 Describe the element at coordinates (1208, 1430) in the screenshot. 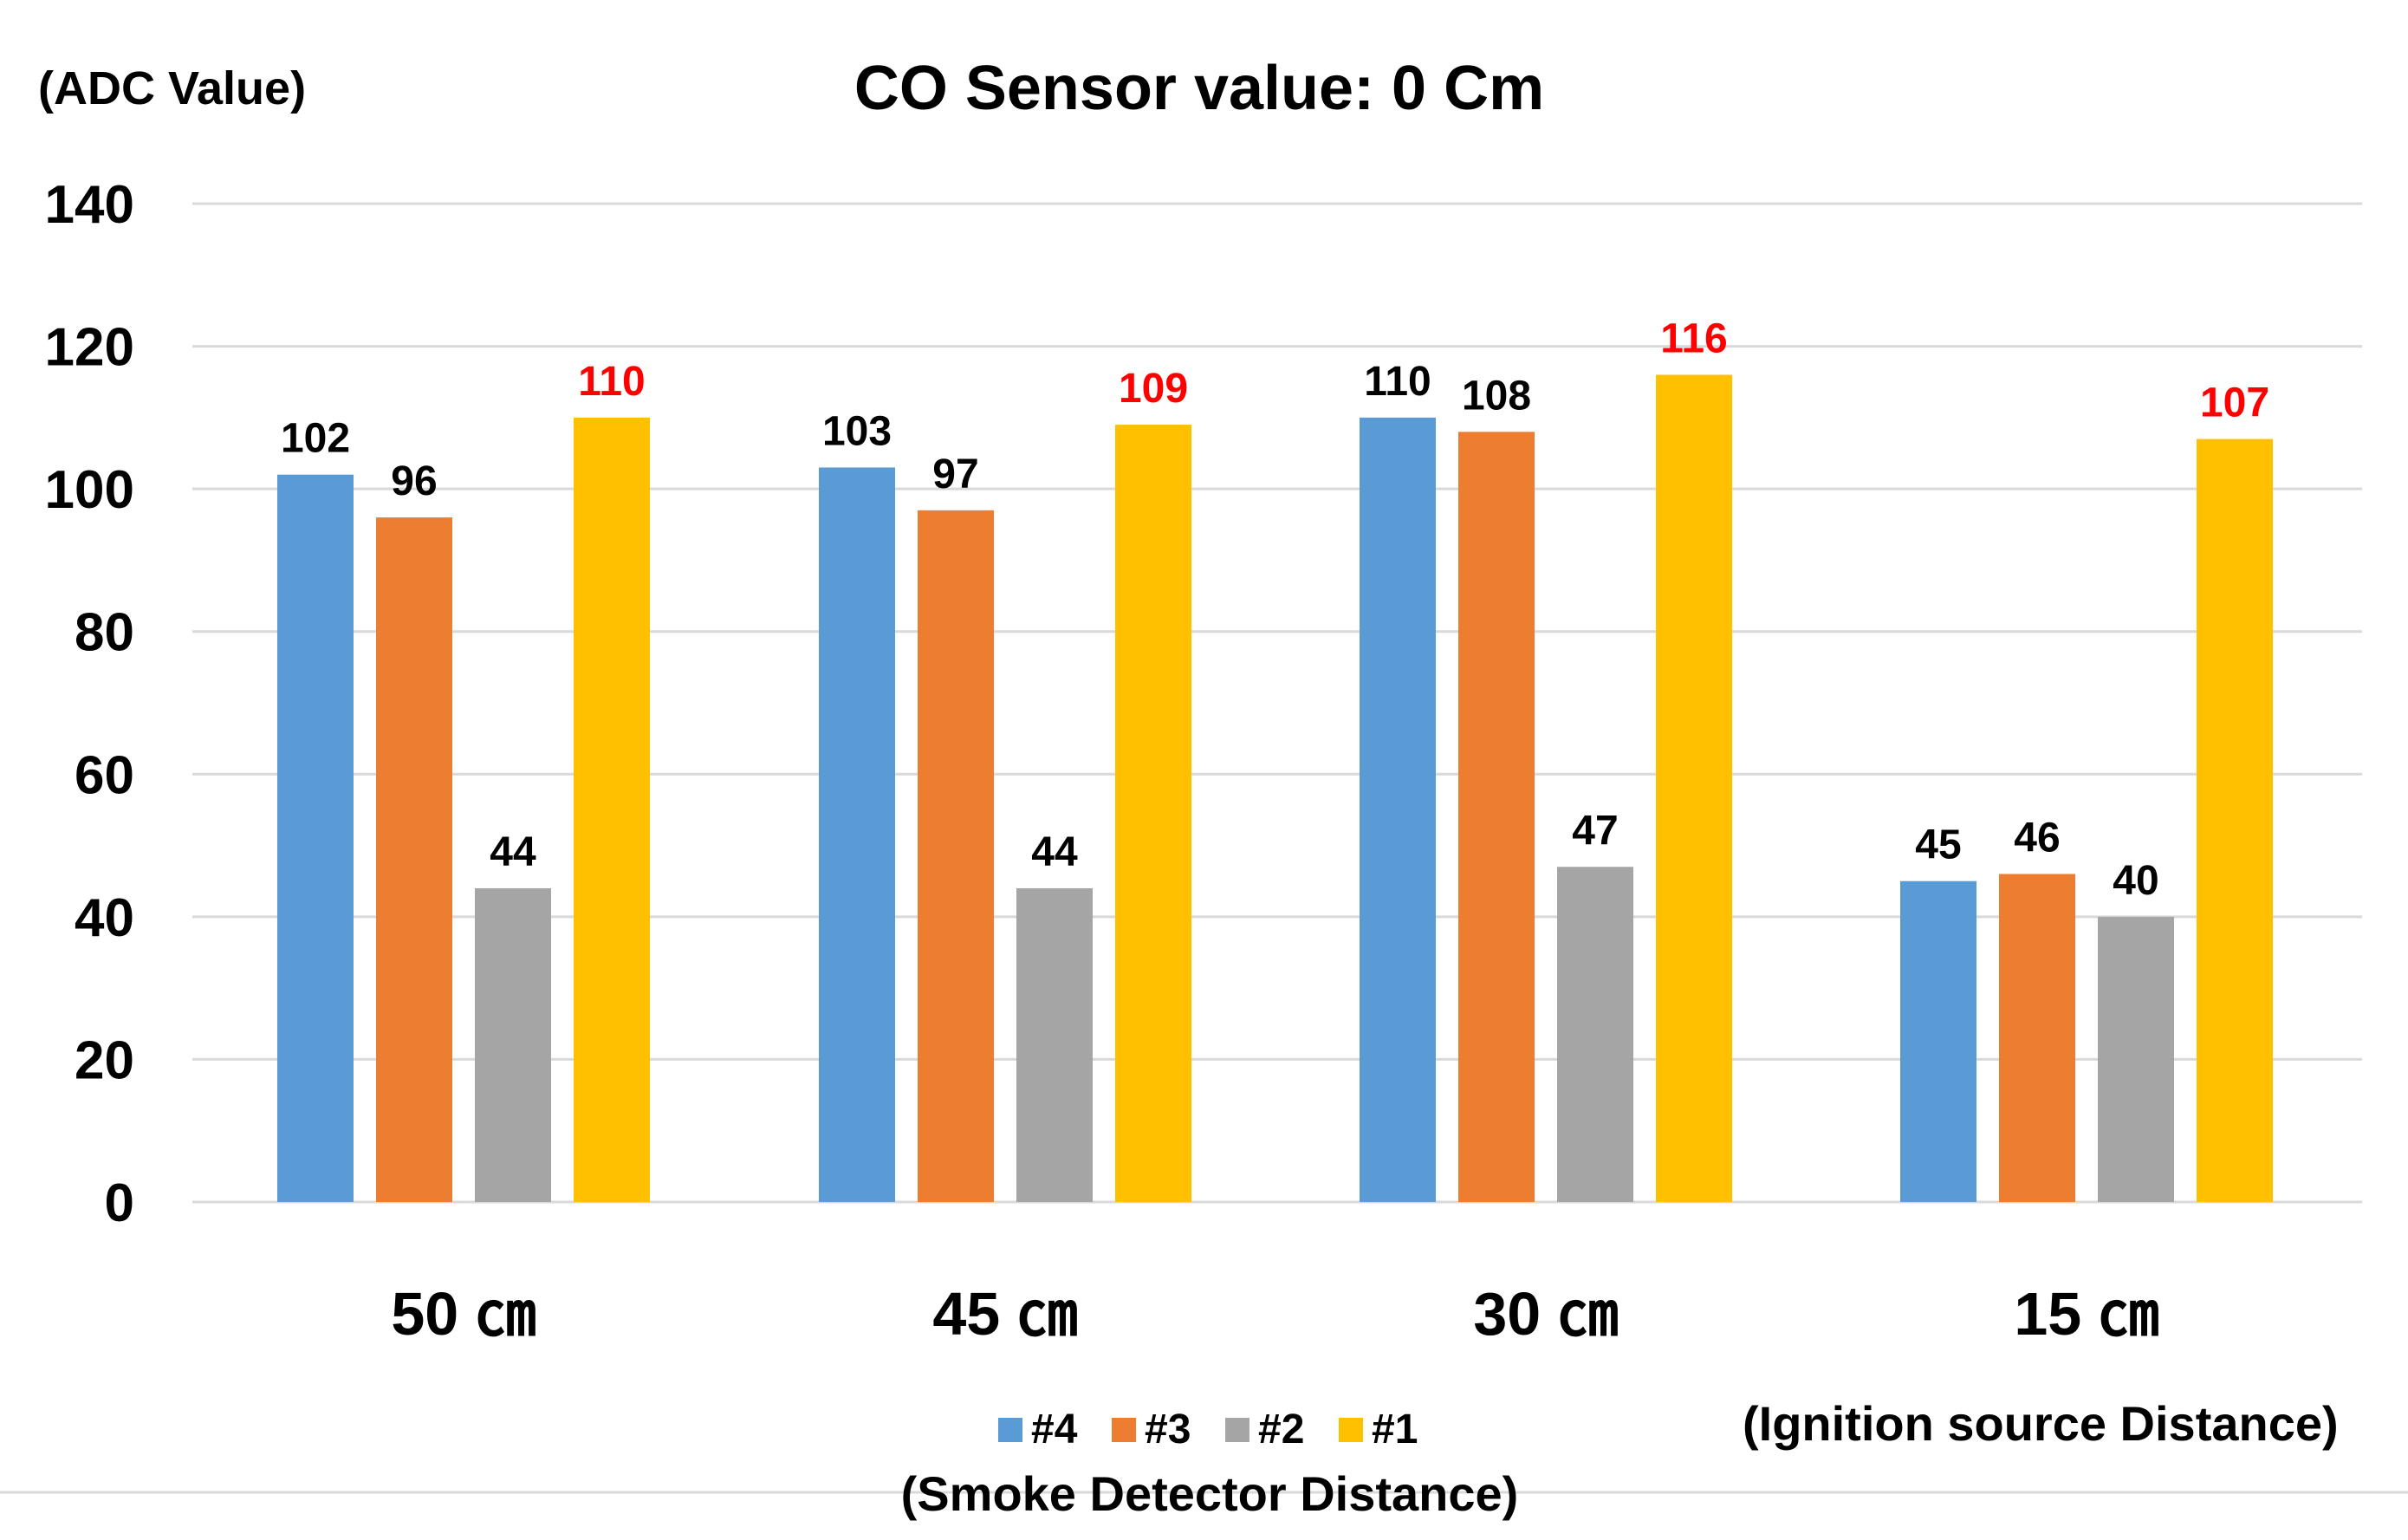

I see `legend: #4 #3 #2 #1` at that location.